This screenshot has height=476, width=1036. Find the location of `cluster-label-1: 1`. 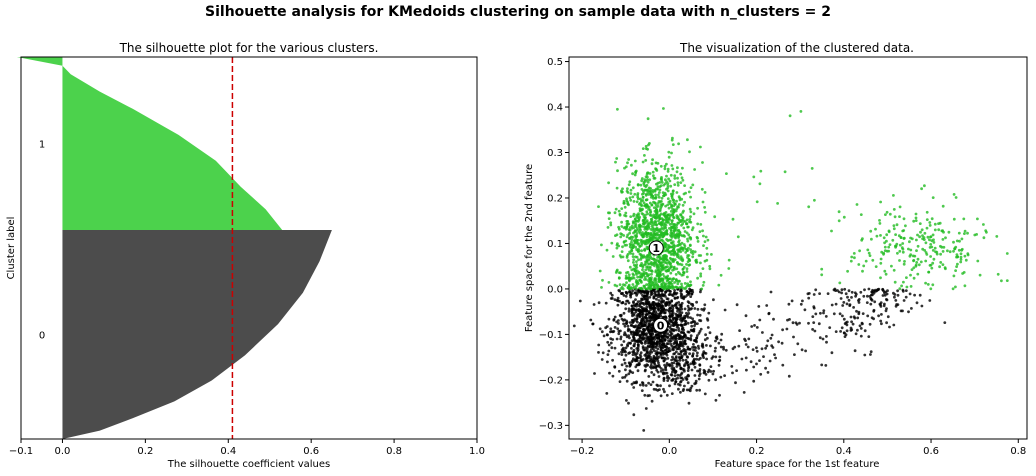

cluster-label-1: 1 is located at coordinates (42, 145).